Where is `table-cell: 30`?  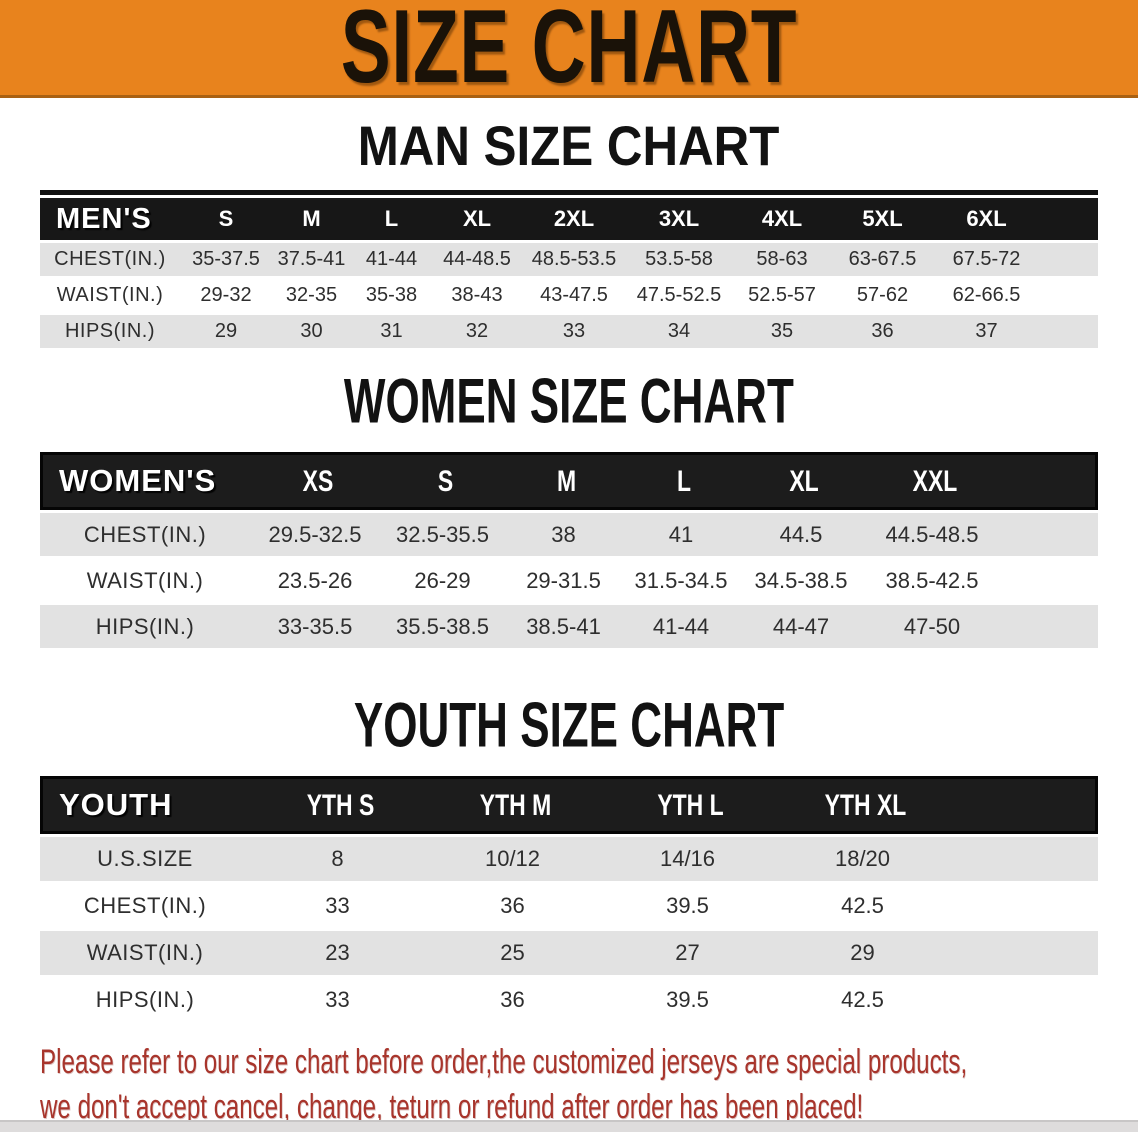 table-cell: 30 is located at coordinates (311, 331).